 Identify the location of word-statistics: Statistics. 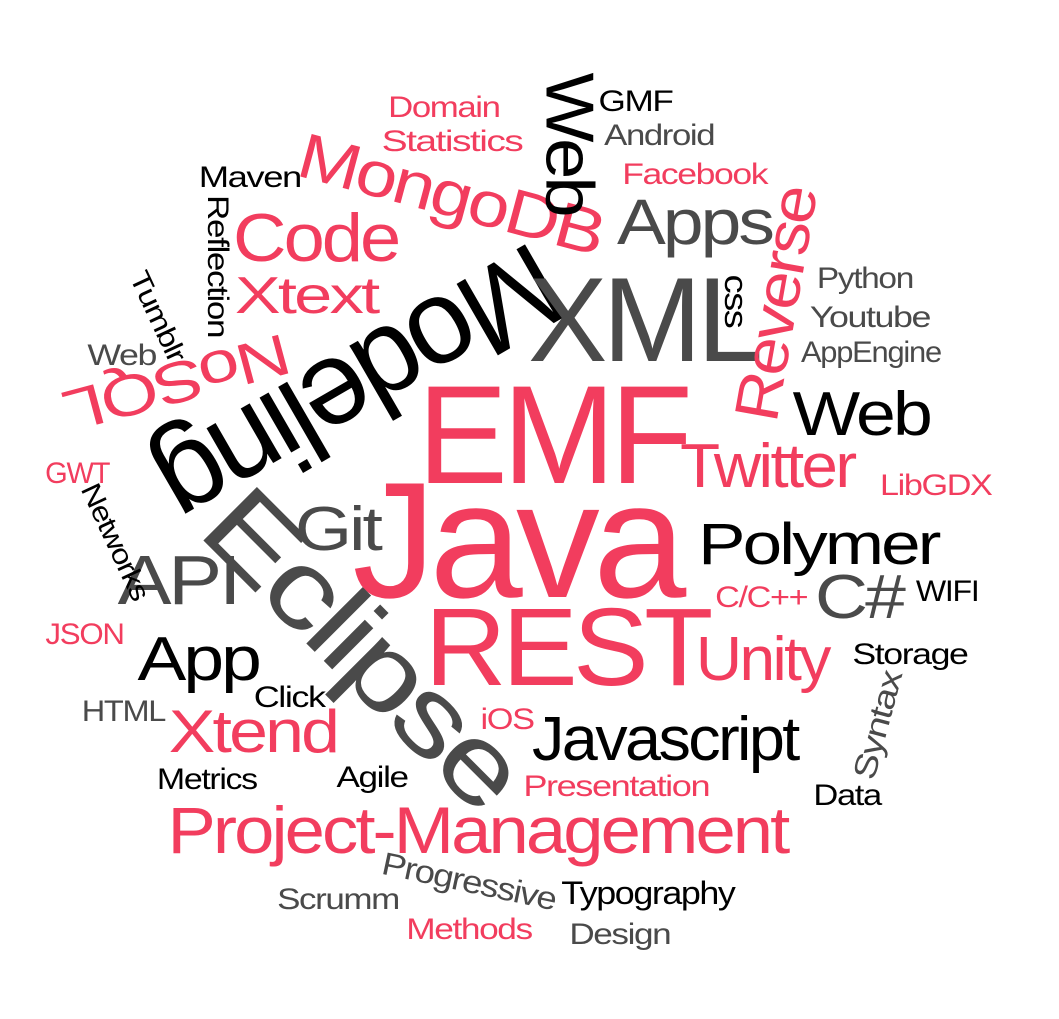
(452, 141).